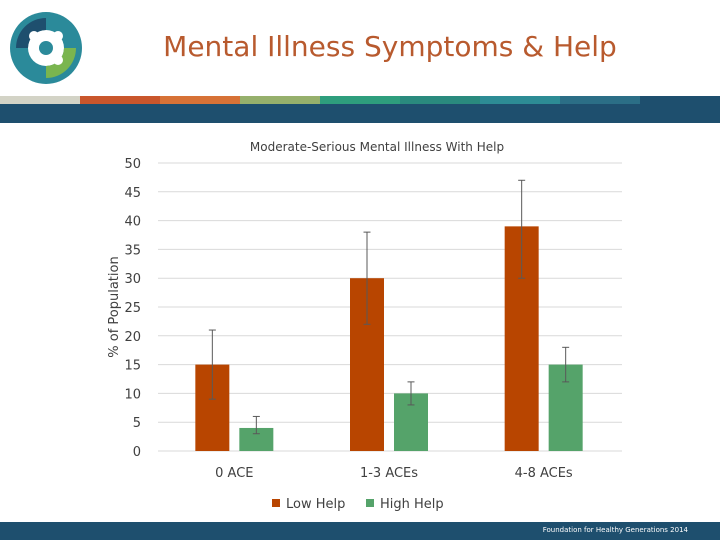  What do you see at coordinates (360, 113) in the screenshot?
I see `header-band` at bounding box center [360, 113].